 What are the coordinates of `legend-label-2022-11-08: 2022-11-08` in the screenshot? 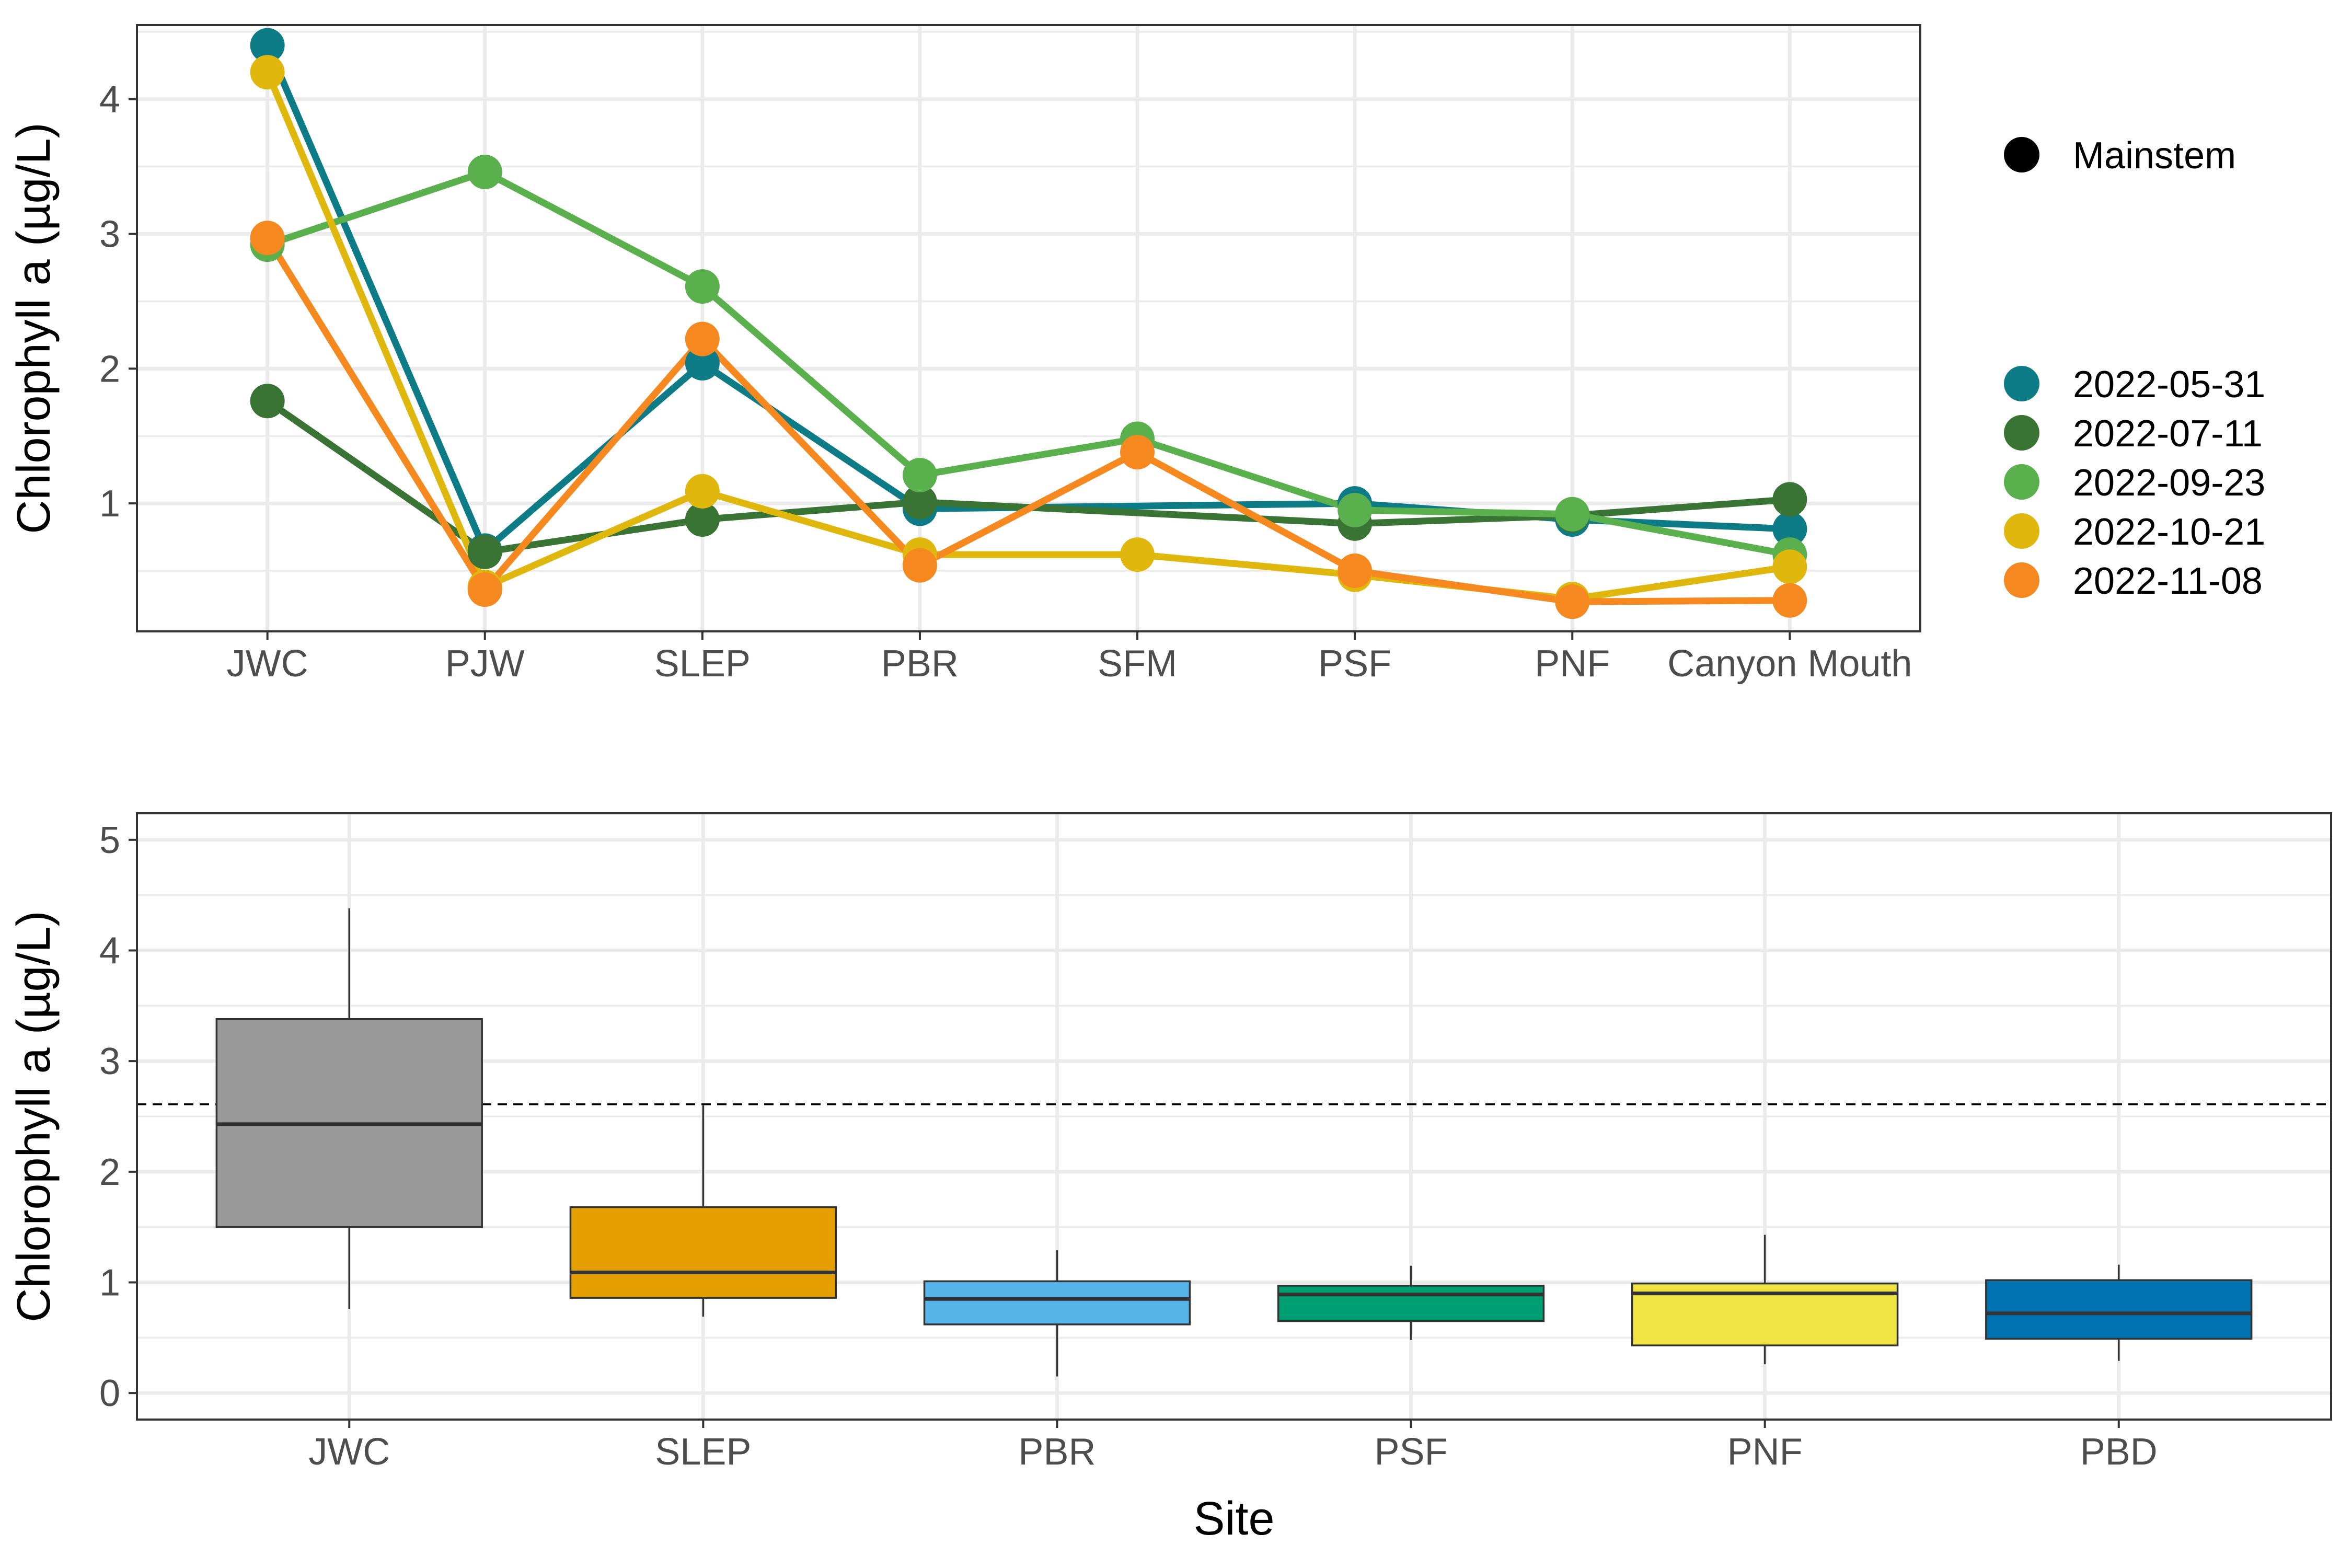 It's located at (2168, 581).